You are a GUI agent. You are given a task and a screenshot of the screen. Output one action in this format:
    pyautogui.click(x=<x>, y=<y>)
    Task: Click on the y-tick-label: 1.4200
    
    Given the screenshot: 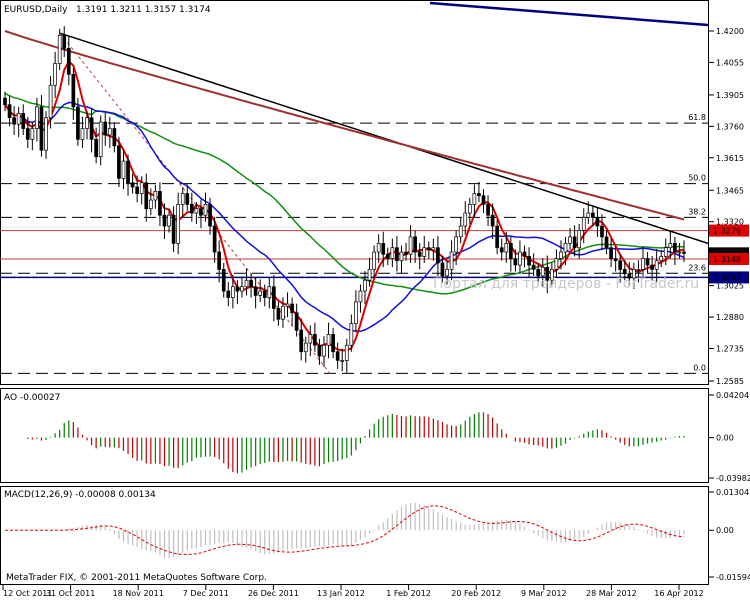 What is the action you would take?
    pyautogui.click(x=730, y=31)
    